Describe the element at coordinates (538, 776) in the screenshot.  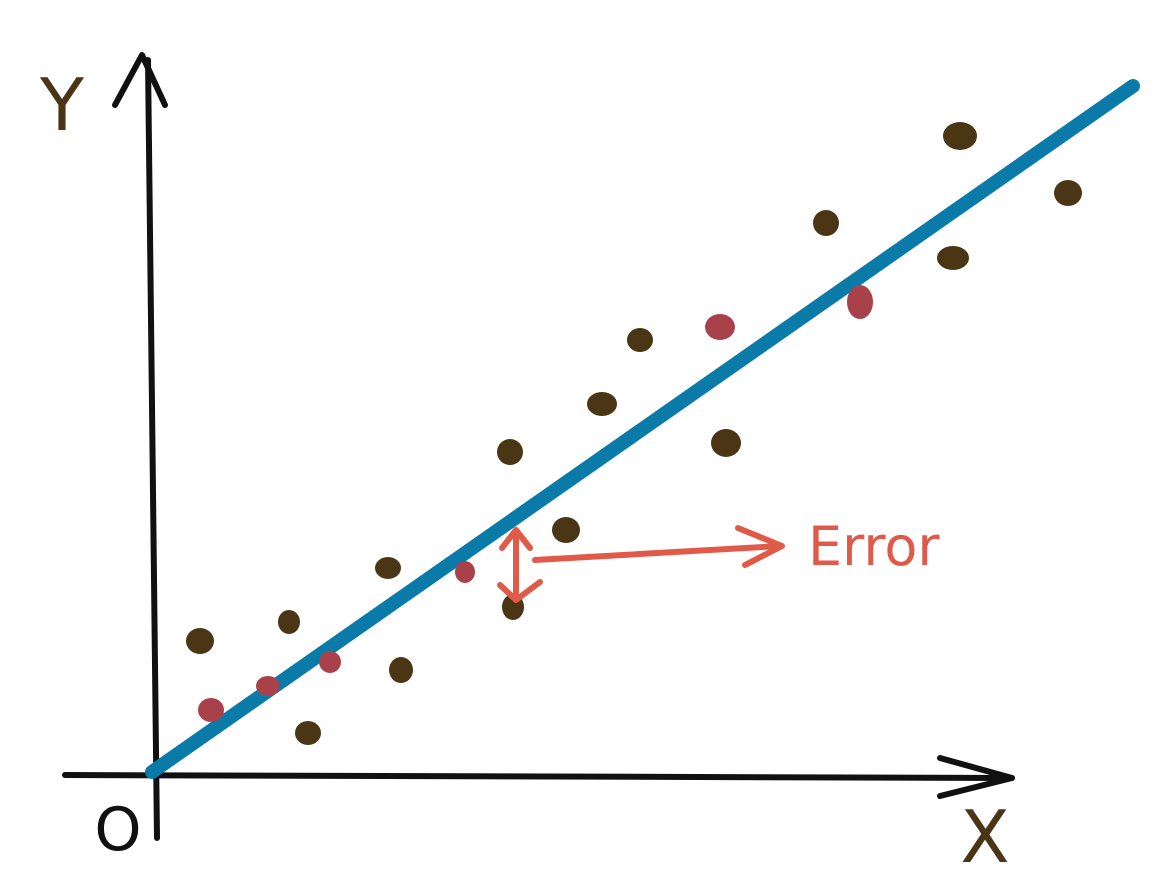
I see `x-axis` at that location.